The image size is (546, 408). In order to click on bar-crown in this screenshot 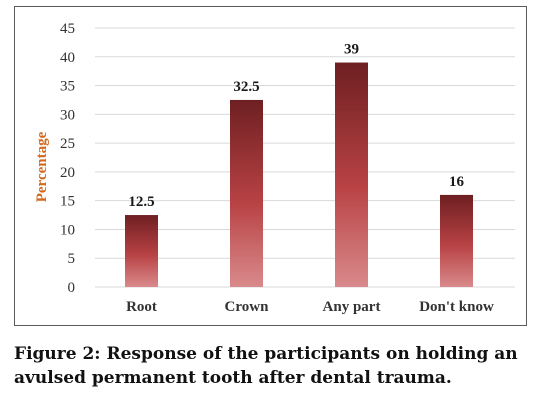, I will do `click(246, 193)`.